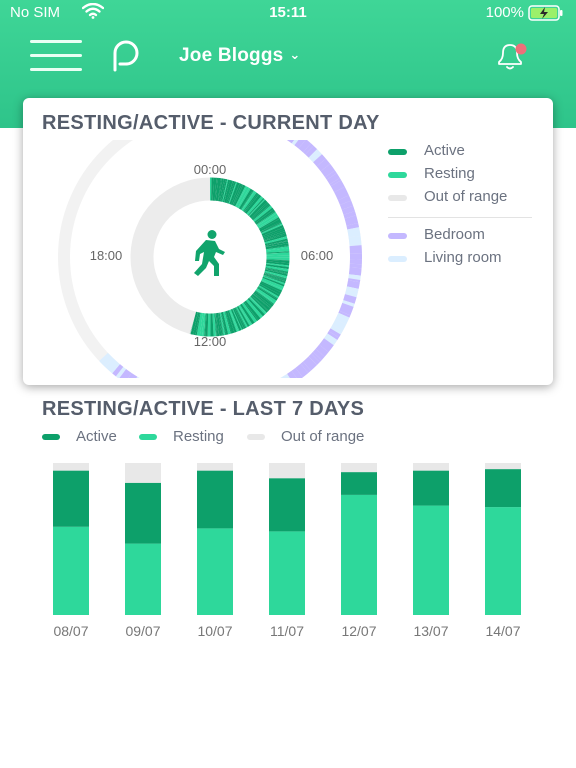  What do you see at coordinates (93, 12) in the screenshot?
I see `wifi-icon` at bounding box center [93, 12].